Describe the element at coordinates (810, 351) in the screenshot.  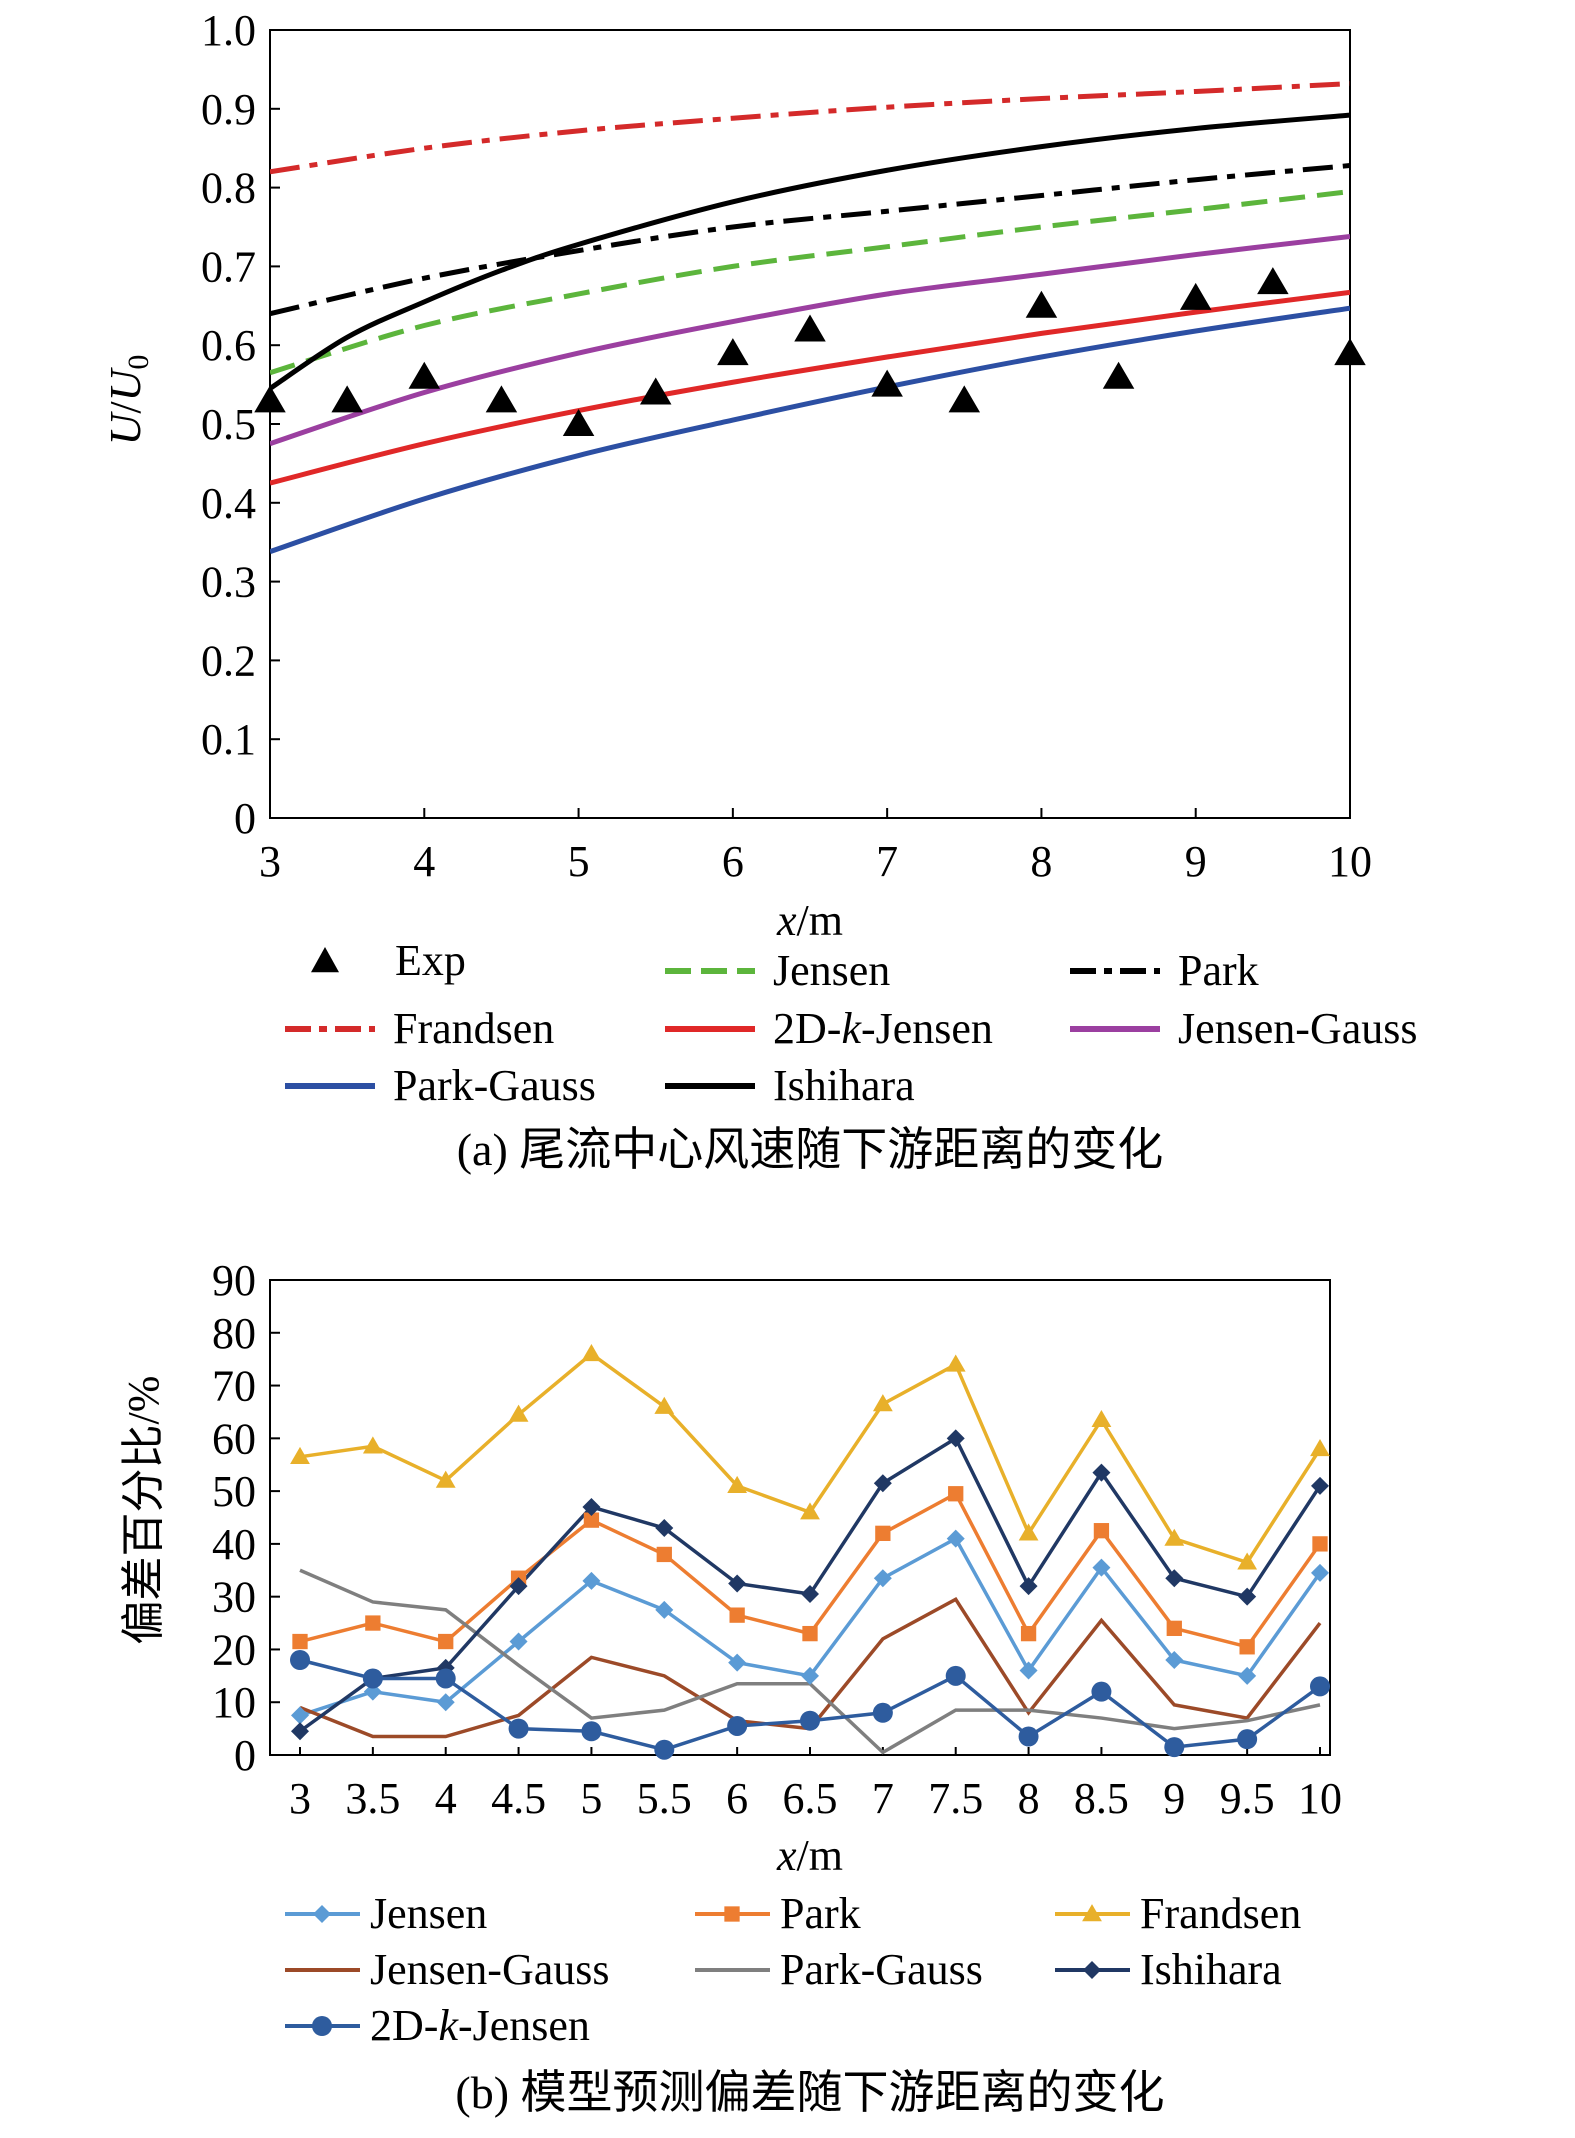
I see `exp-markers` at that location.